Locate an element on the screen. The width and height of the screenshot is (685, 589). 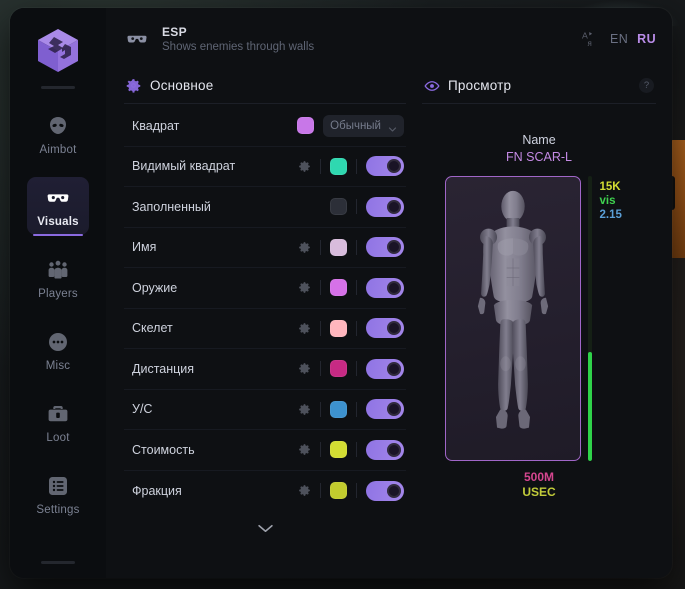
sidebar-item-label: Aimbot is located at coordinates (58, 150).